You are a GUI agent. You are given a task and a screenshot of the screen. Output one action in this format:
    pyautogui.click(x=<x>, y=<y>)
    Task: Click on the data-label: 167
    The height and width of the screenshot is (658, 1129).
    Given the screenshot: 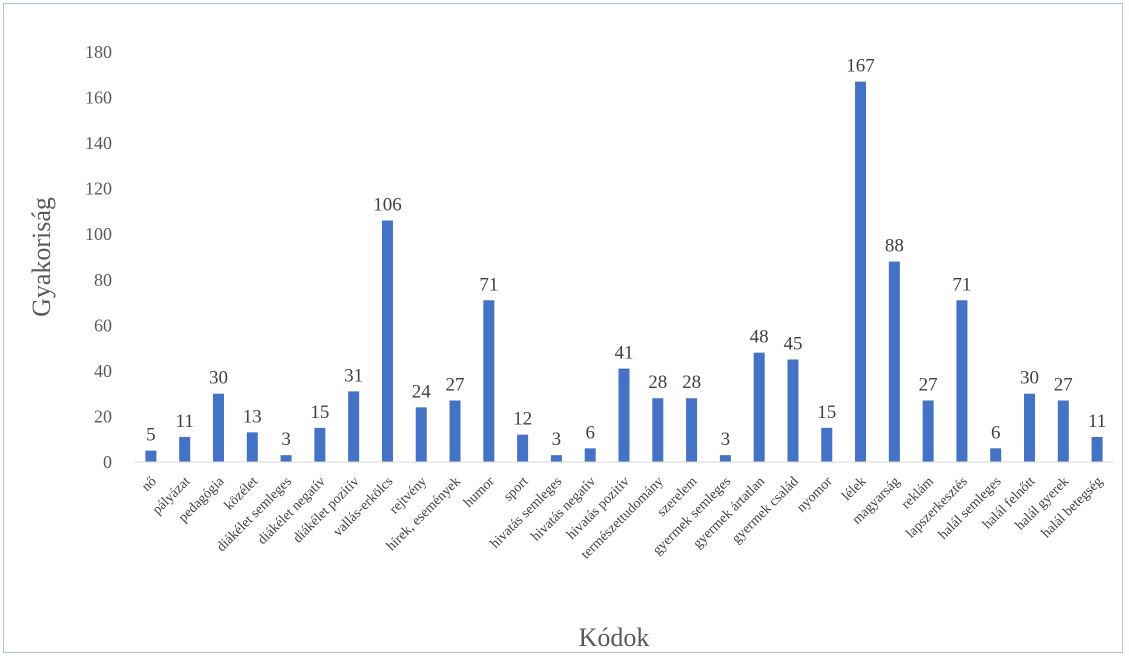 What is the action you would take?
    pyautogui.click(x=860, y=66)
    